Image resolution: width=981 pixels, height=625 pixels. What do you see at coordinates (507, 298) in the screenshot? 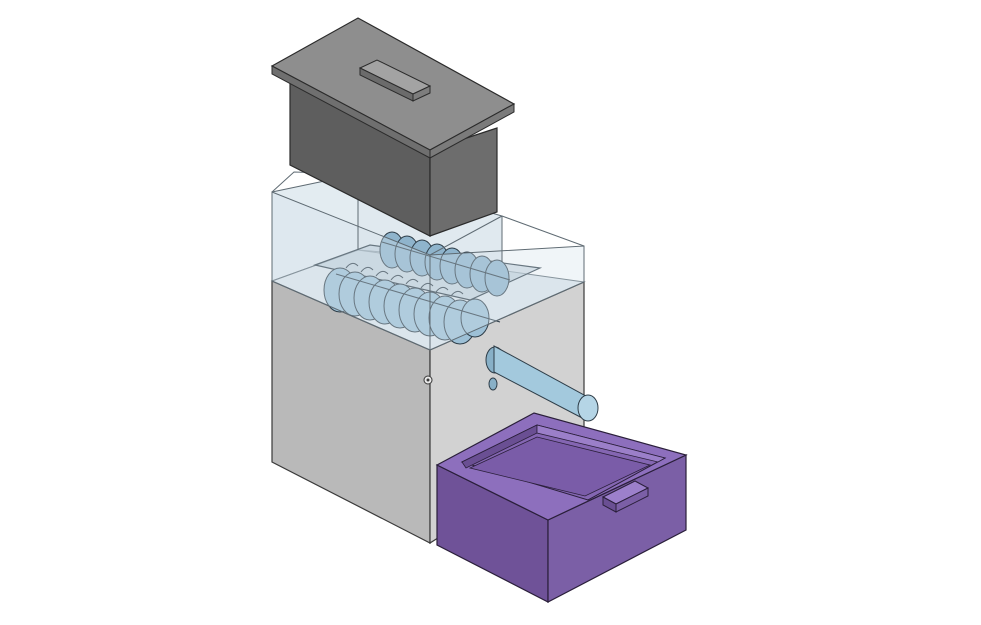
I see `hopper-front-right` at bounding box center [507, 298].